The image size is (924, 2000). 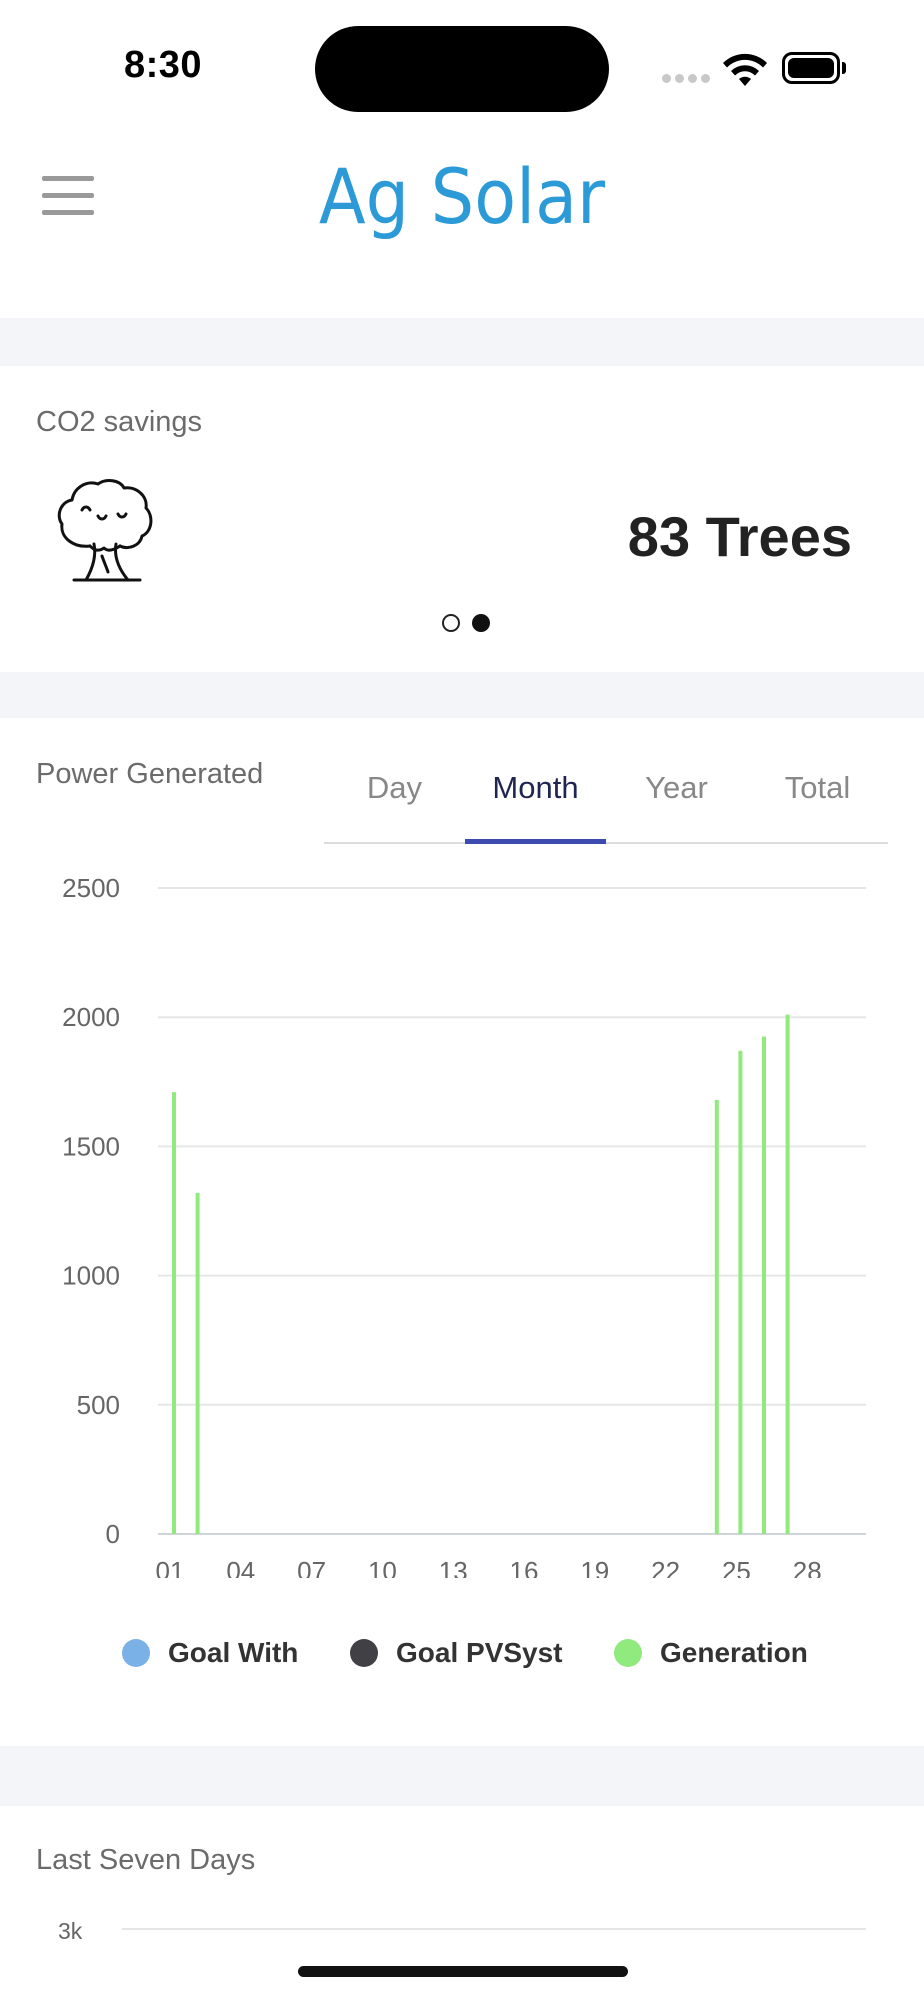 What do you see at coordinates (163, 65) in the screenshot?
I see `status-time: 8:30` at bounding box center [163, 65].